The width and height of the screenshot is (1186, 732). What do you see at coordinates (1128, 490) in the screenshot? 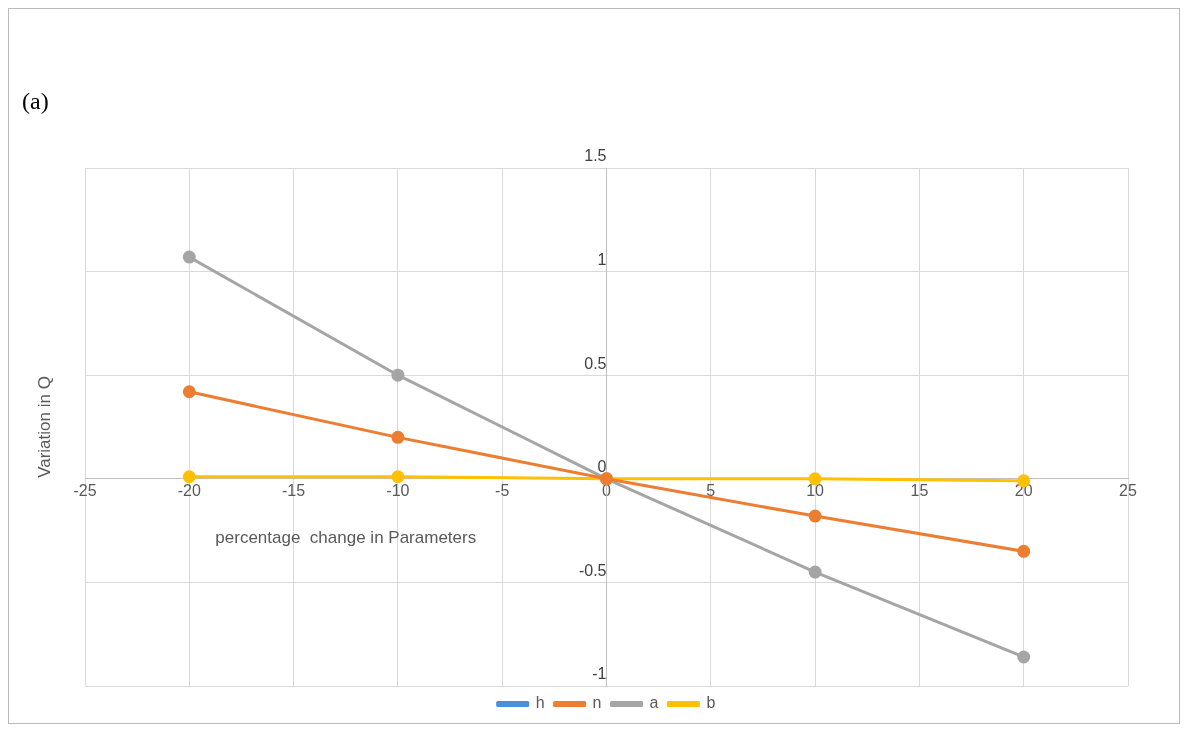
I see `x-tick-label: 25` at bounding box center [1128, 490].